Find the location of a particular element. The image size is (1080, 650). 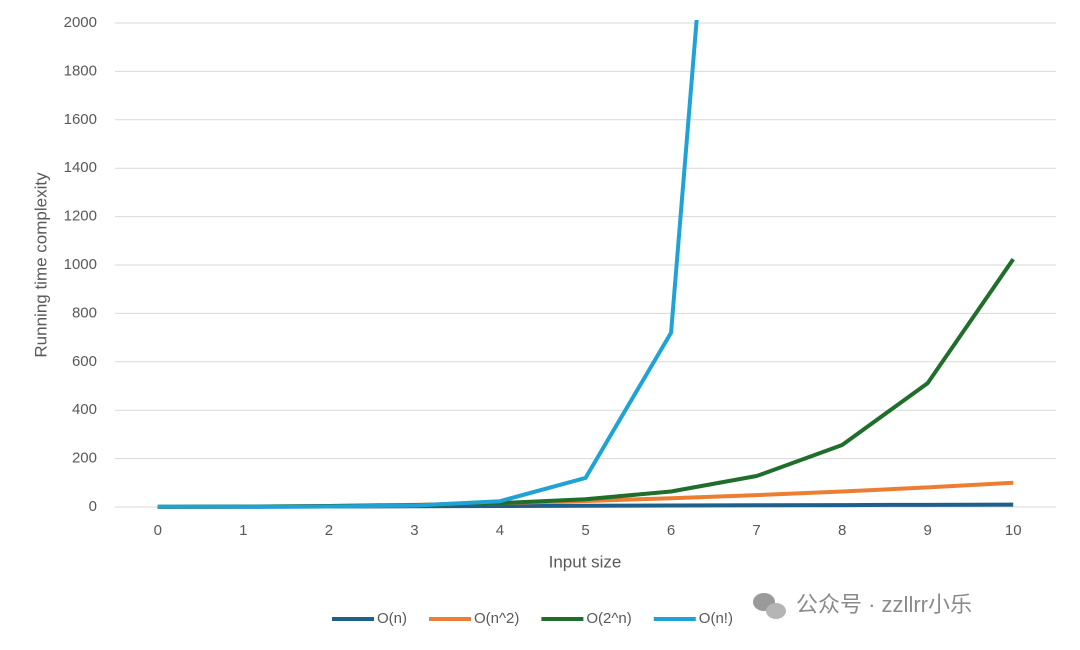

x-tick-label: 1 is located at coordinates (243, 530).